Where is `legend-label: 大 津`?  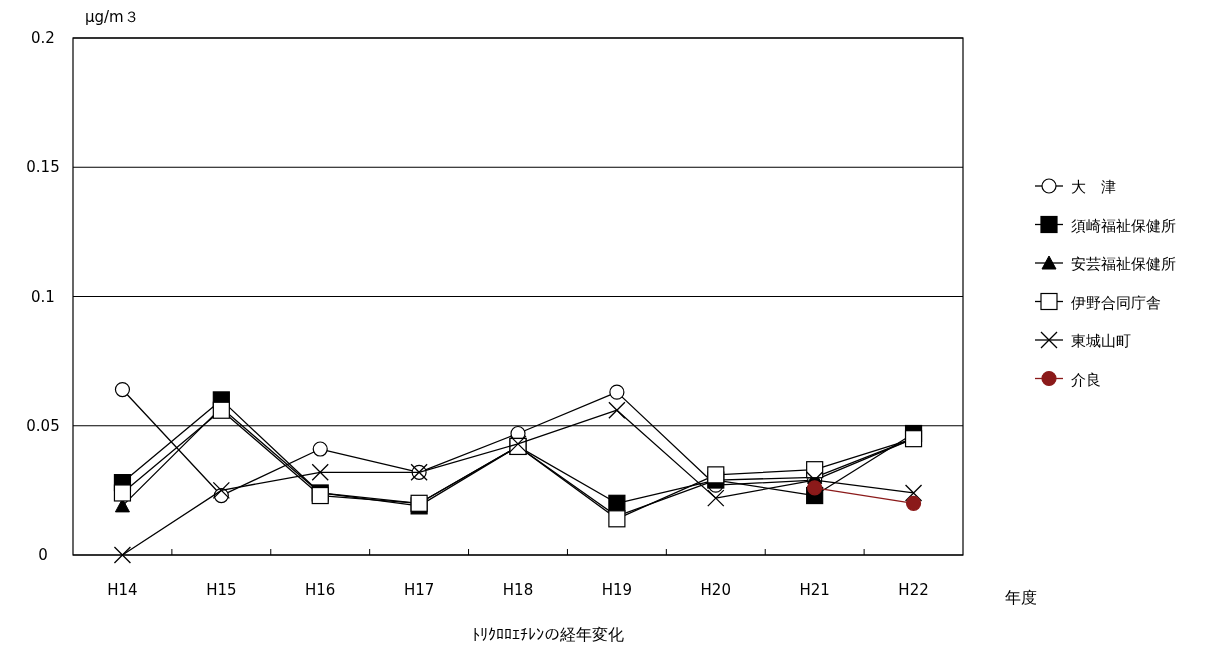
legend-label: 大 津 is located at coordinates (1093, 187).